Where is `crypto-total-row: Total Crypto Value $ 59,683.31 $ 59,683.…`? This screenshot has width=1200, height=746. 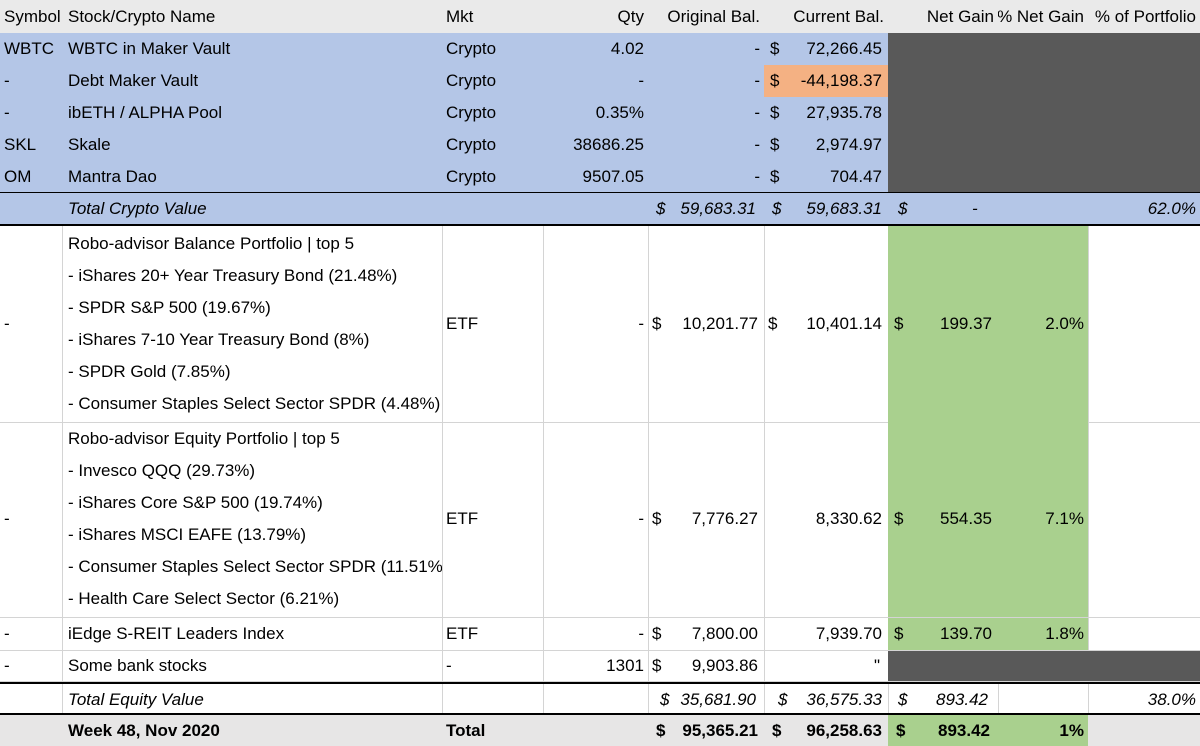 crypto-total-row: Total Crypto Value $ 59,683.31 $ 59,683.… is located at coordinates (600, 208).